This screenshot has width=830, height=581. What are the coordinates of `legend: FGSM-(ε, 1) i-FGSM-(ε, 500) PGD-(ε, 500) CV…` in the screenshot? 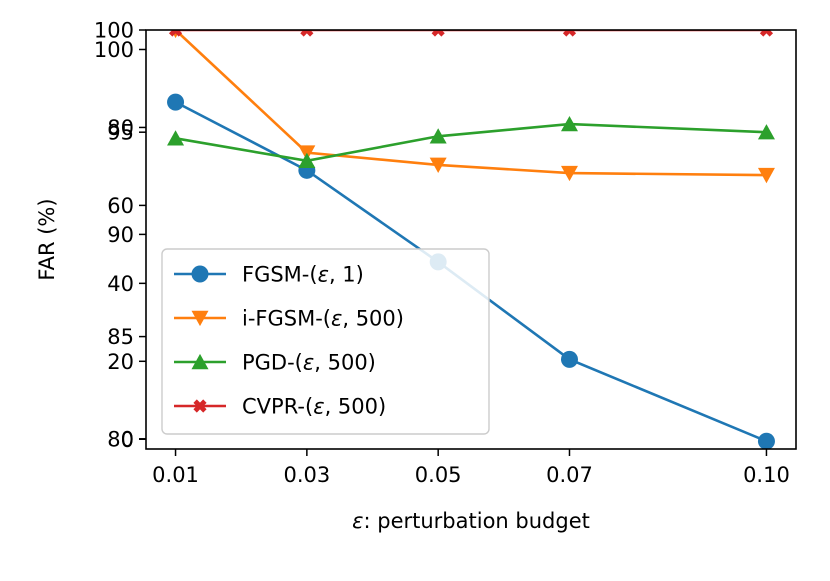 It's located at (325, 341).